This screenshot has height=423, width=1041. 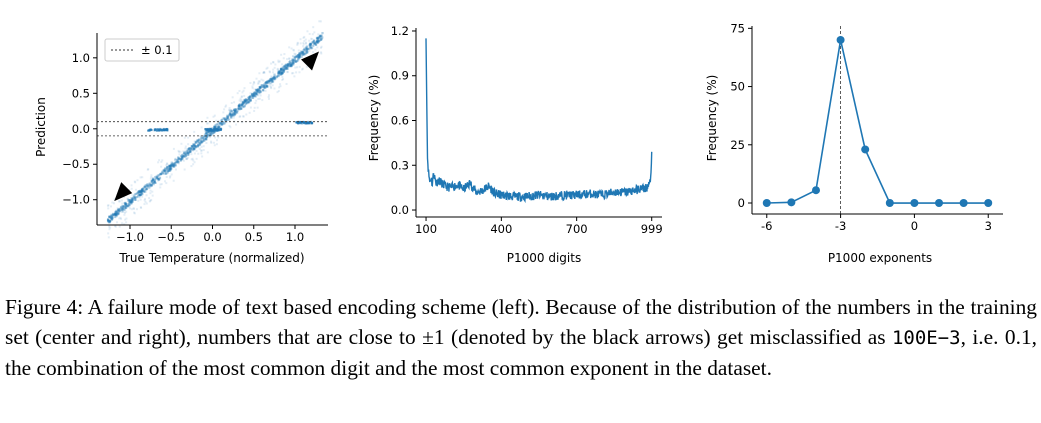 What do you see at coordinates (914, 226) in the screenshot?
I see `x-tick-label: 0` at bounding box center [914, 226].